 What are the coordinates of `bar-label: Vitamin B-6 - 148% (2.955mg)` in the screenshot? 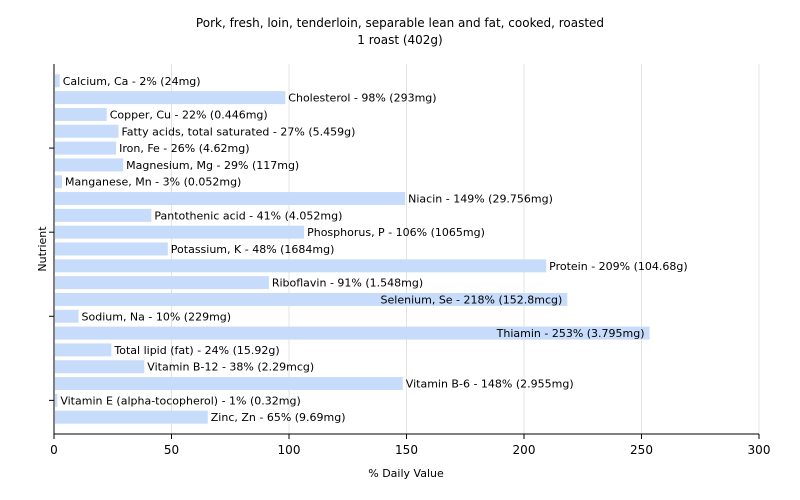 It's located at (490, 384).